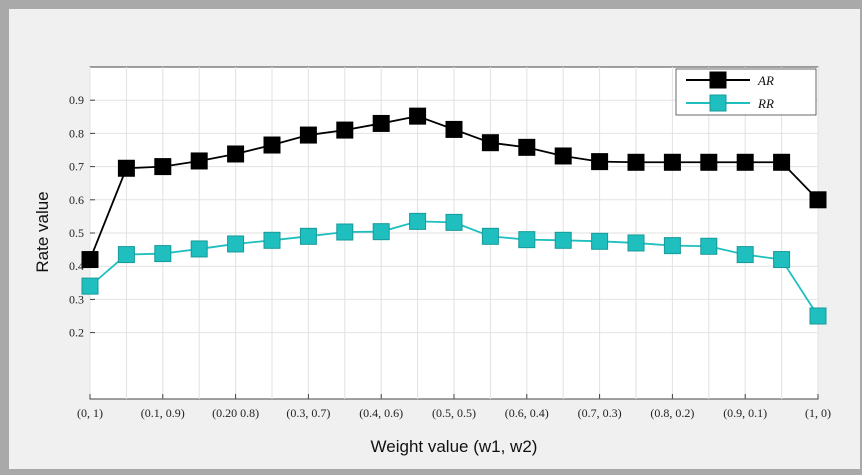 The width and height of the screenshot is (862, 475). Describe the element at coordinates (718, 80) in the screenshot. I see `legend-marker-ar` at that location.